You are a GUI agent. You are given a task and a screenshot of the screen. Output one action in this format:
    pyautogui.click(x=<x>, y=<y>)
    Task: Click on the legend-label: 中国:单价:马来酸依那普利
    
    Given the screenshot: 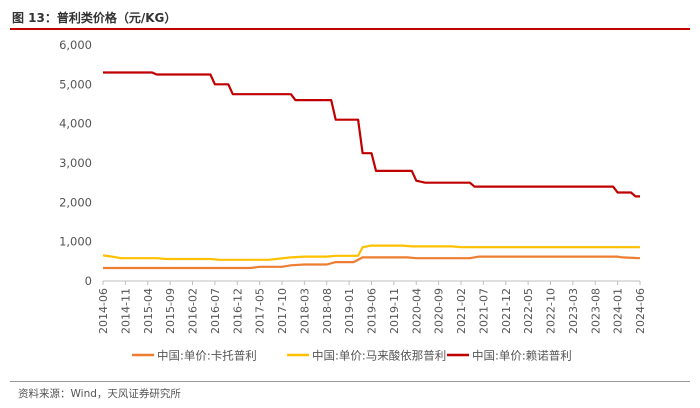 What is the action you would take?
    pyautogui.click(x=379, y=356)
    